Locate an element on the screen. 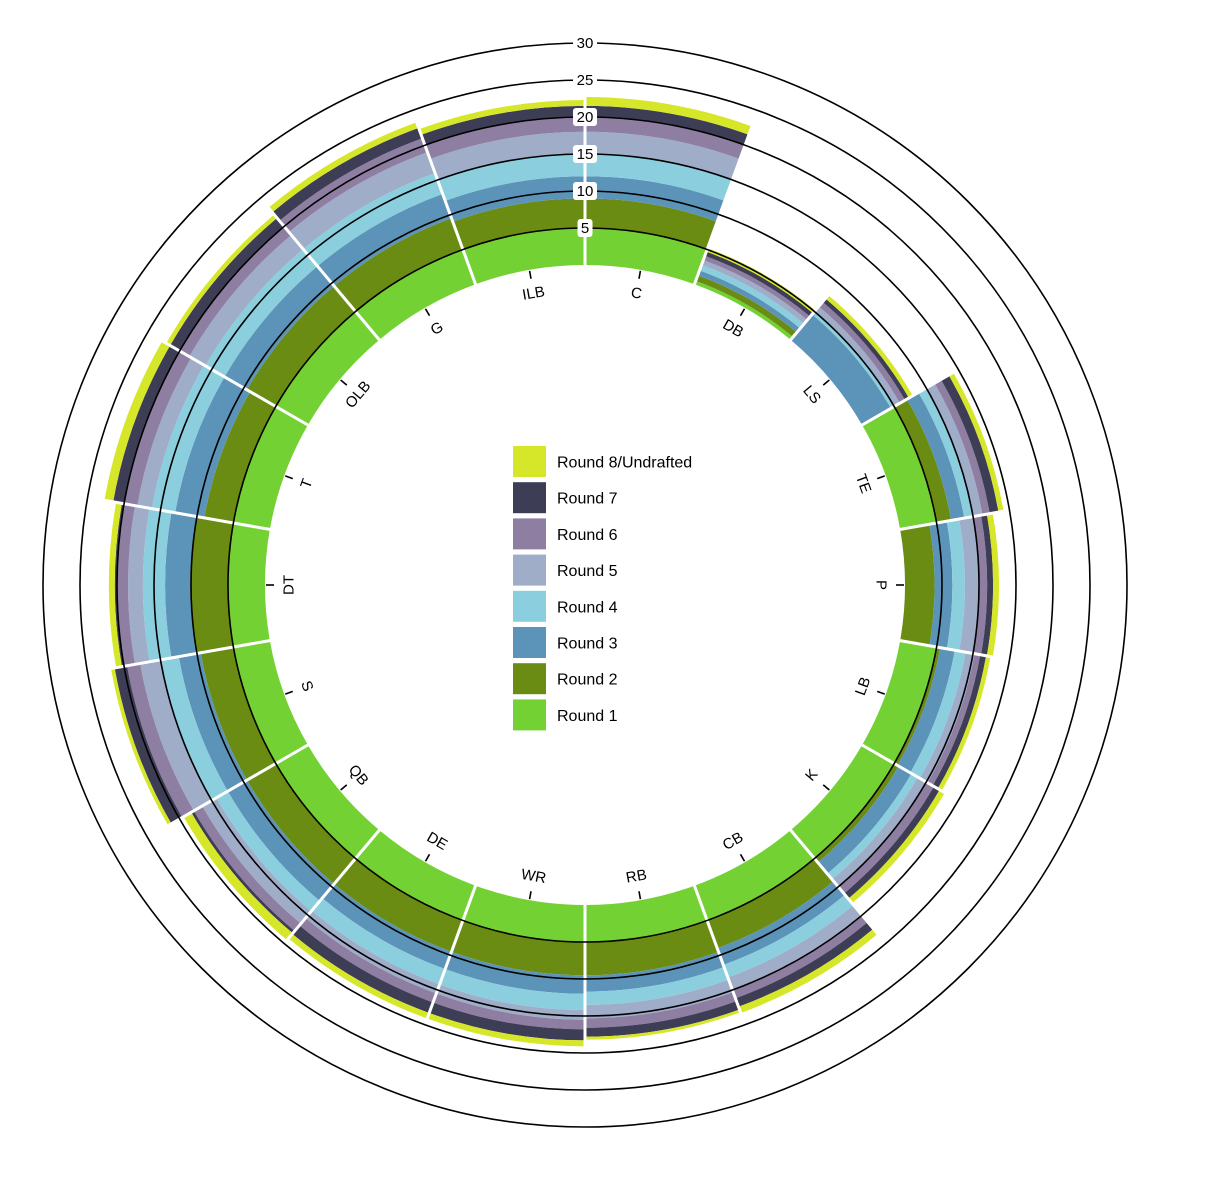 The height and width of the screenshot is (1182, 1208). legend-label: Round 3 is located at coordinates (587, 644).